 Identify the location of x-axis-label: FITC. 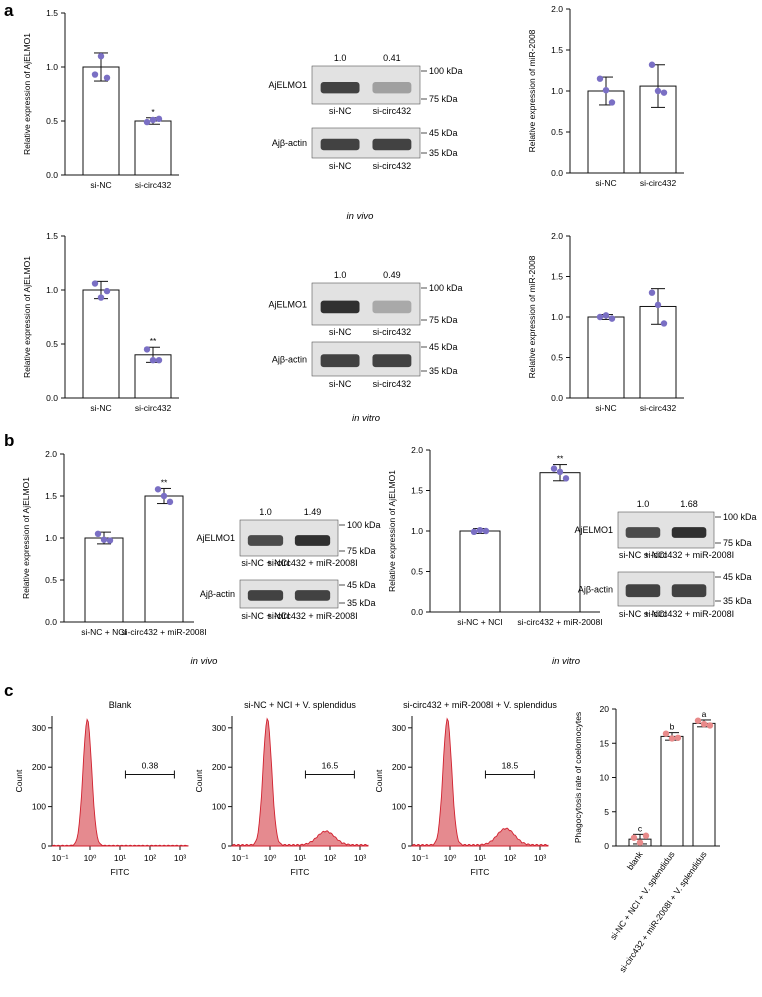
(480, 872).